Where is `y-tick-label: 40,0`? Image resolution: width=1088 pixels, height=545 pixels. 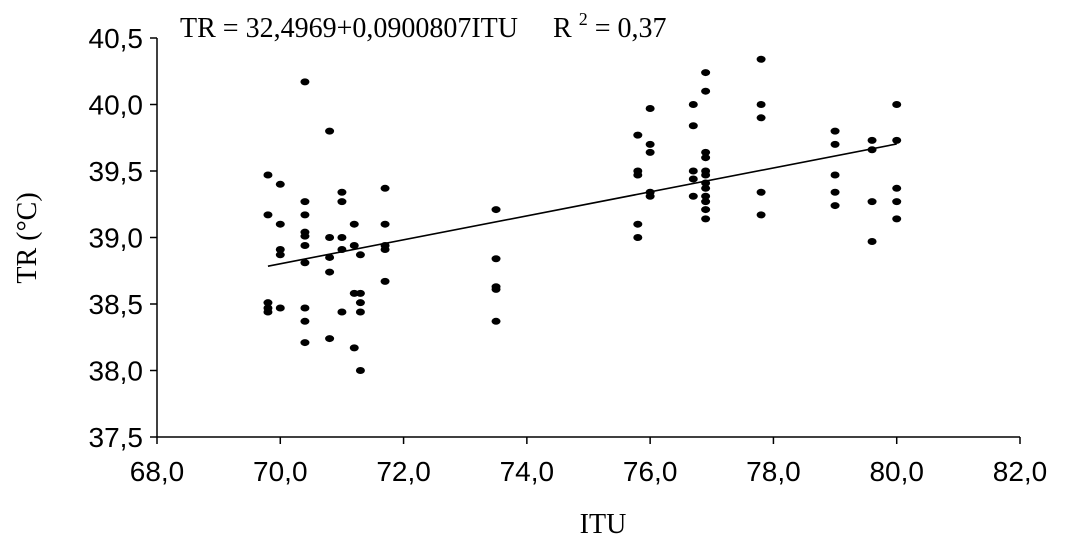
y-tick-label: 40,0 is located at coordinates (116, 105).